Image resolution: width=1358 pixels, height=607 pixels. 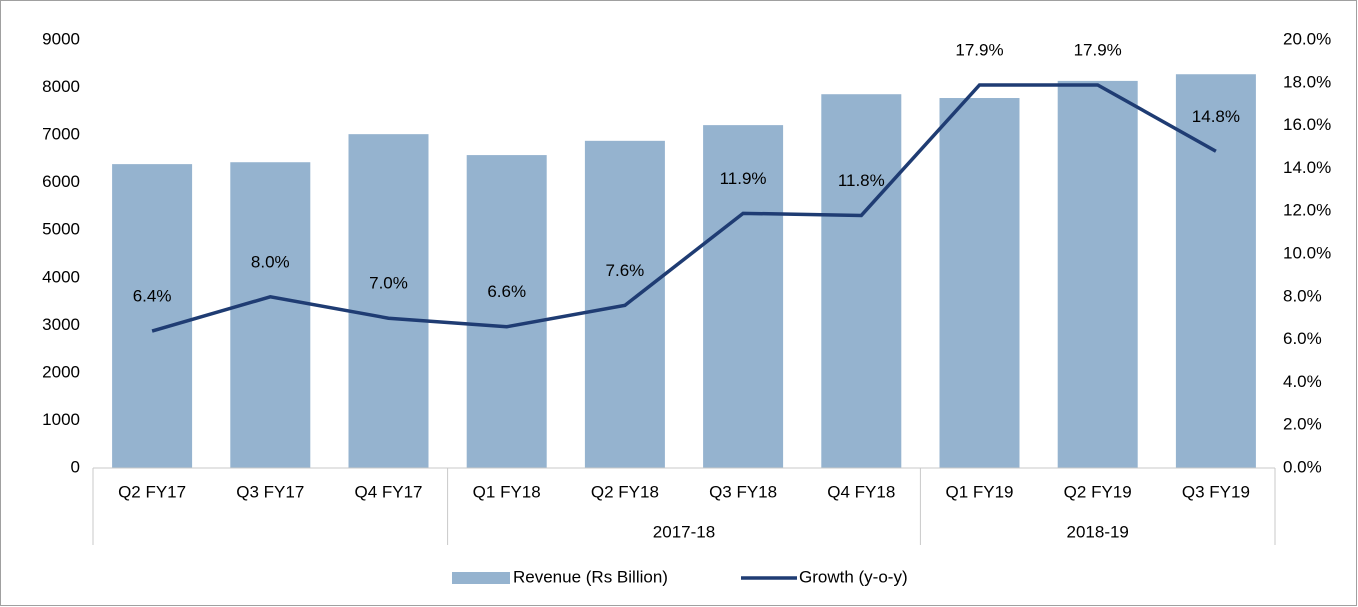 What do you see at coordinates (625, 491) in the screenshot?
I see `x-tick-label: Q2 FY18` at bounding box center [625, 491].